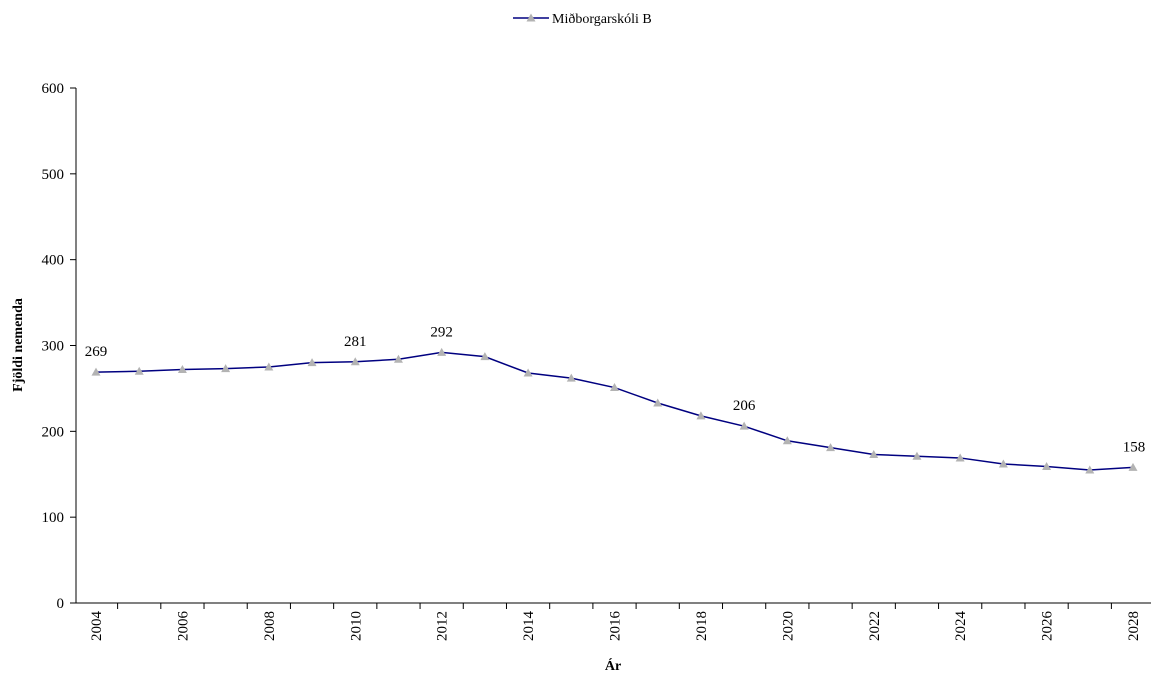  What do you see at coordinates (183, 626) in the screenshot?
I see `x-tick-label: 2006` at bounding box center [183, 626].